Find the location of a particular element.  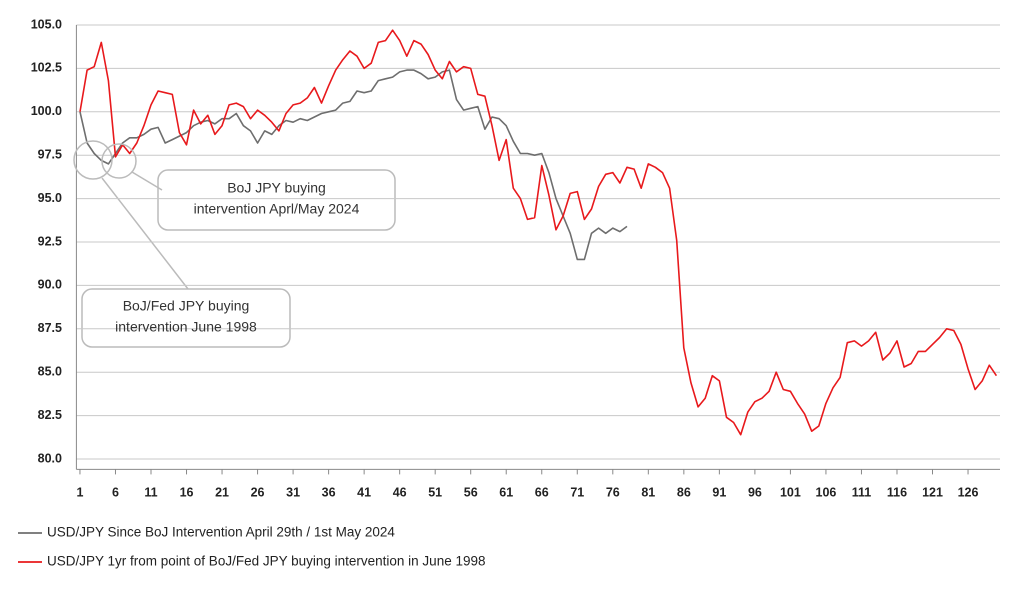

y-tick-label: 80.0 is located at coordinates (50, 458).